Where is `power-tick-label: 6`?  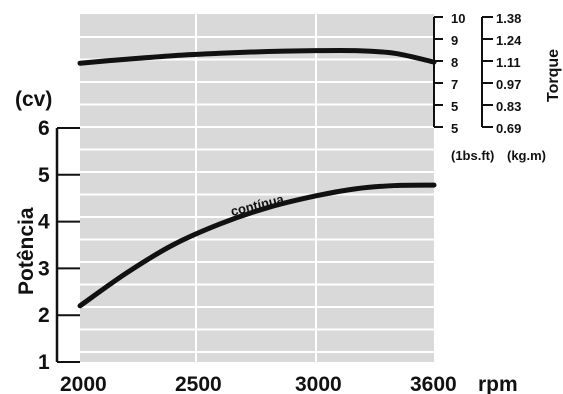
power-tick-label: 6 is located at coordinates (44, 128).